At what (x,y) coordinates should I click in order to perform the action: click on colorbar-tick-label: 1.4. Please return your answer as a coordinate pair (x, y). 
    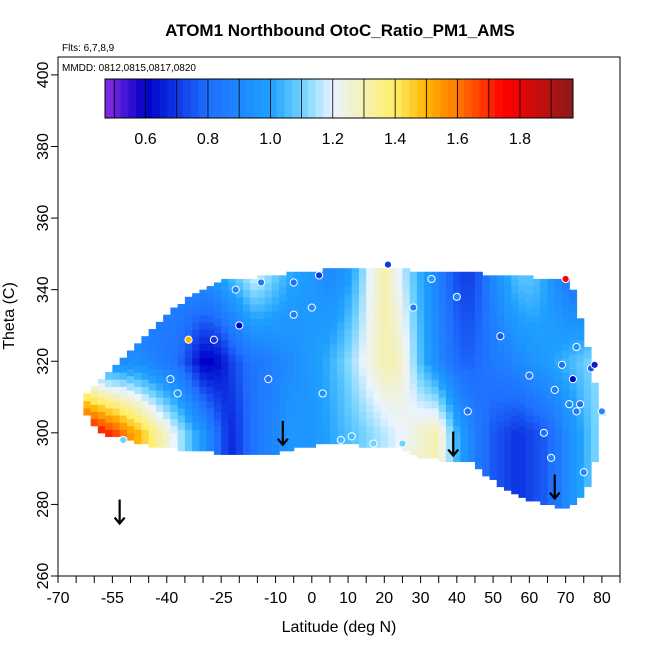
    Looking at the image, I should click on (395, 139).